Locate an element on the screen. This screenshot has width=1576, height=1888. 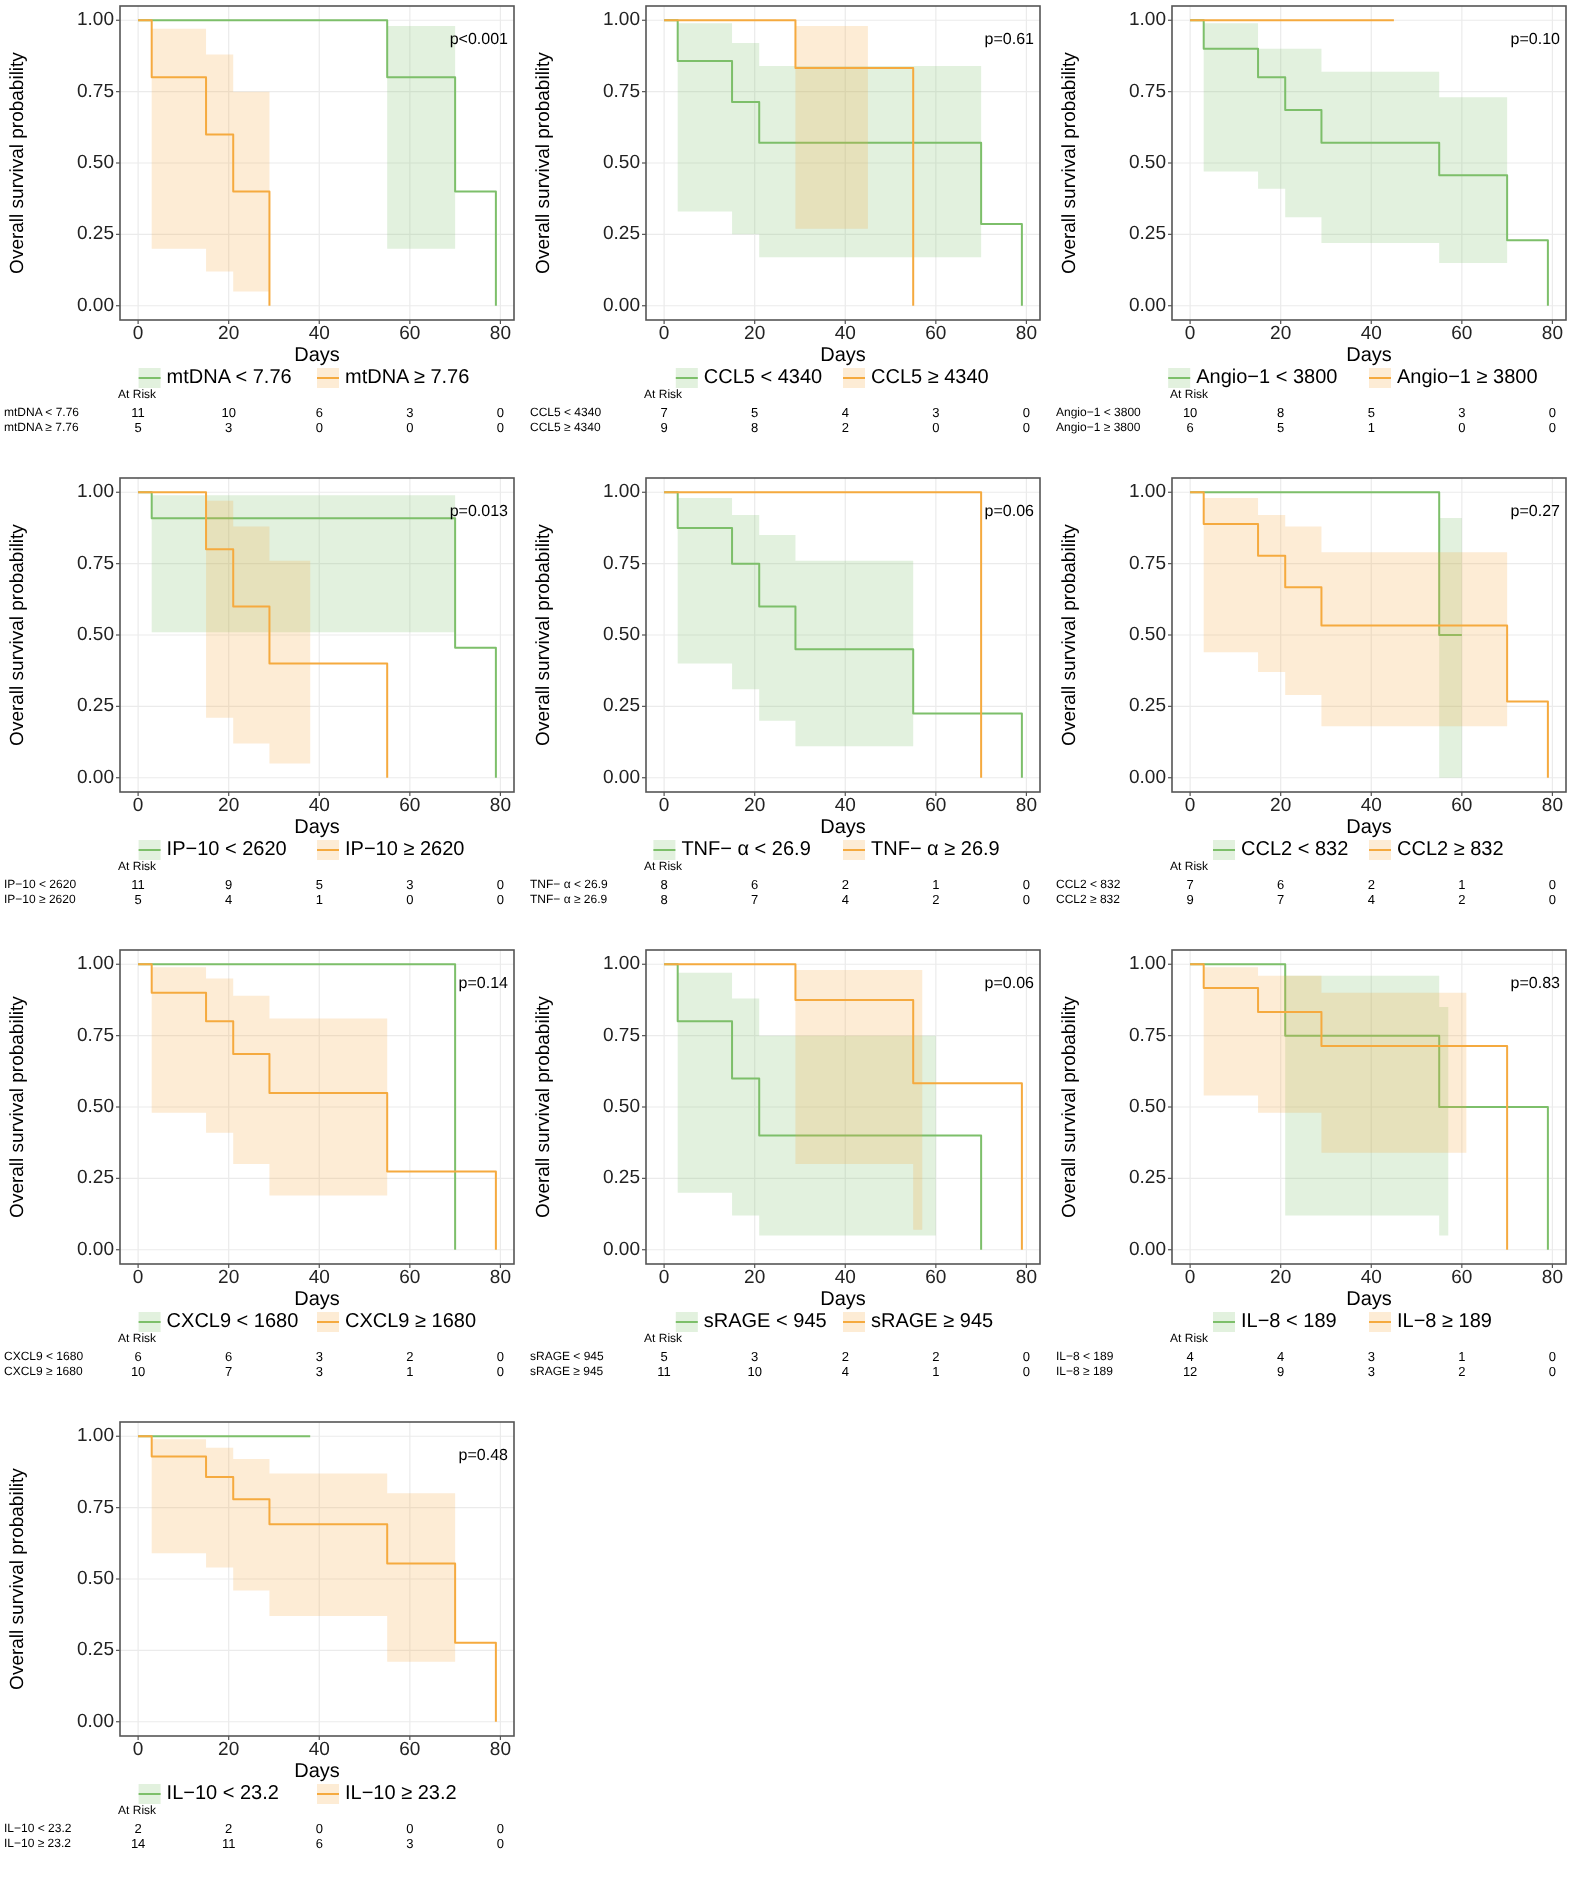
annotation: p=0.14 is located at coordinates (484, 983).